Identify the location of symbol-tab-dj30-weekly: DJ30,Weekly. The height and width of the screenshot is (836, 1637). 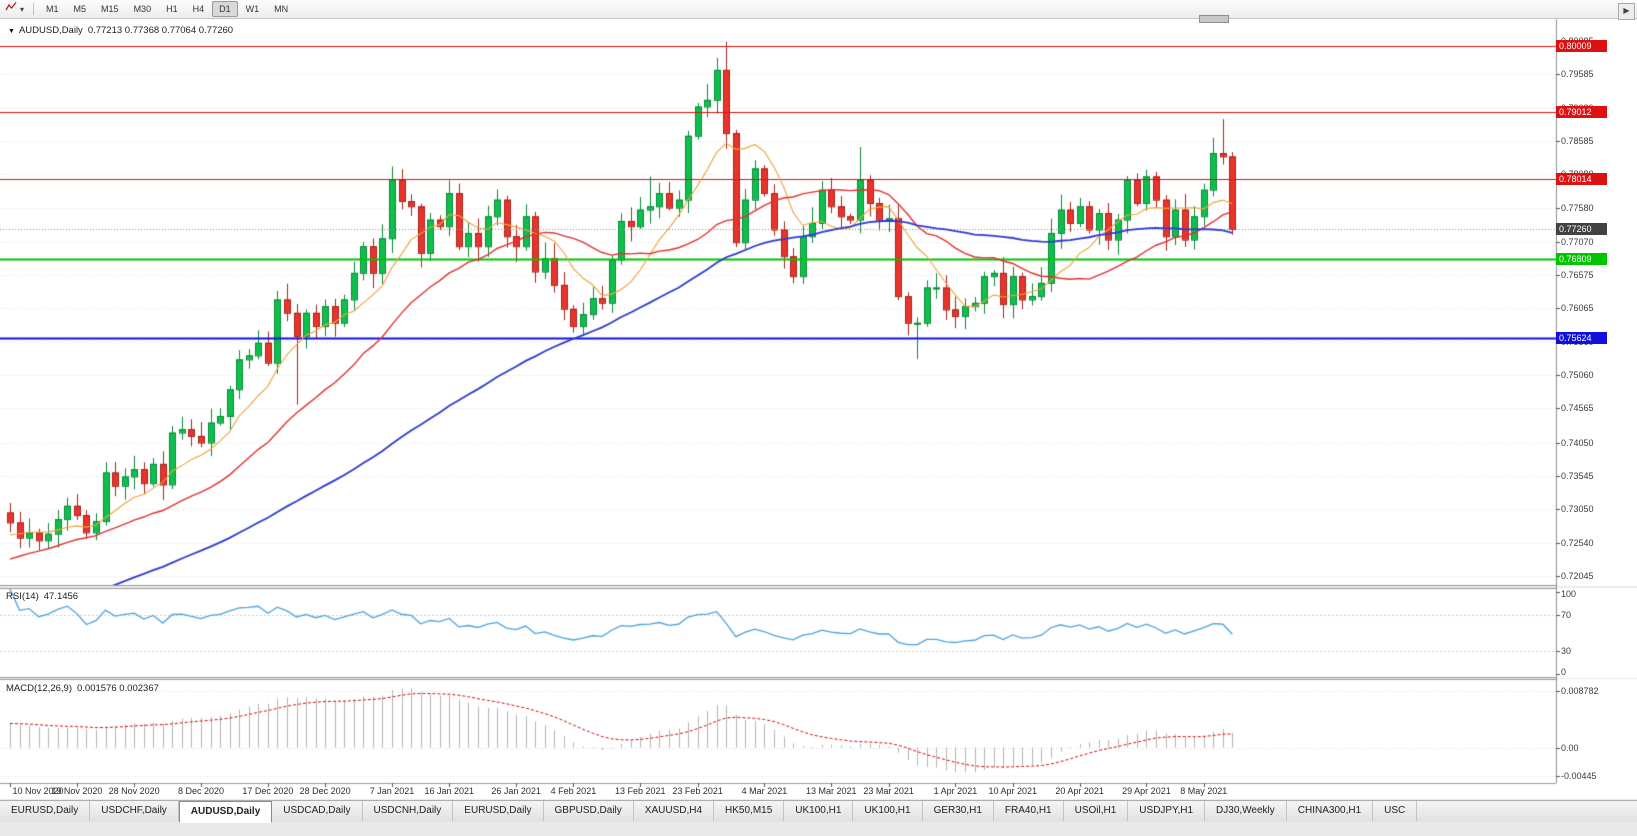
(1246, 811).